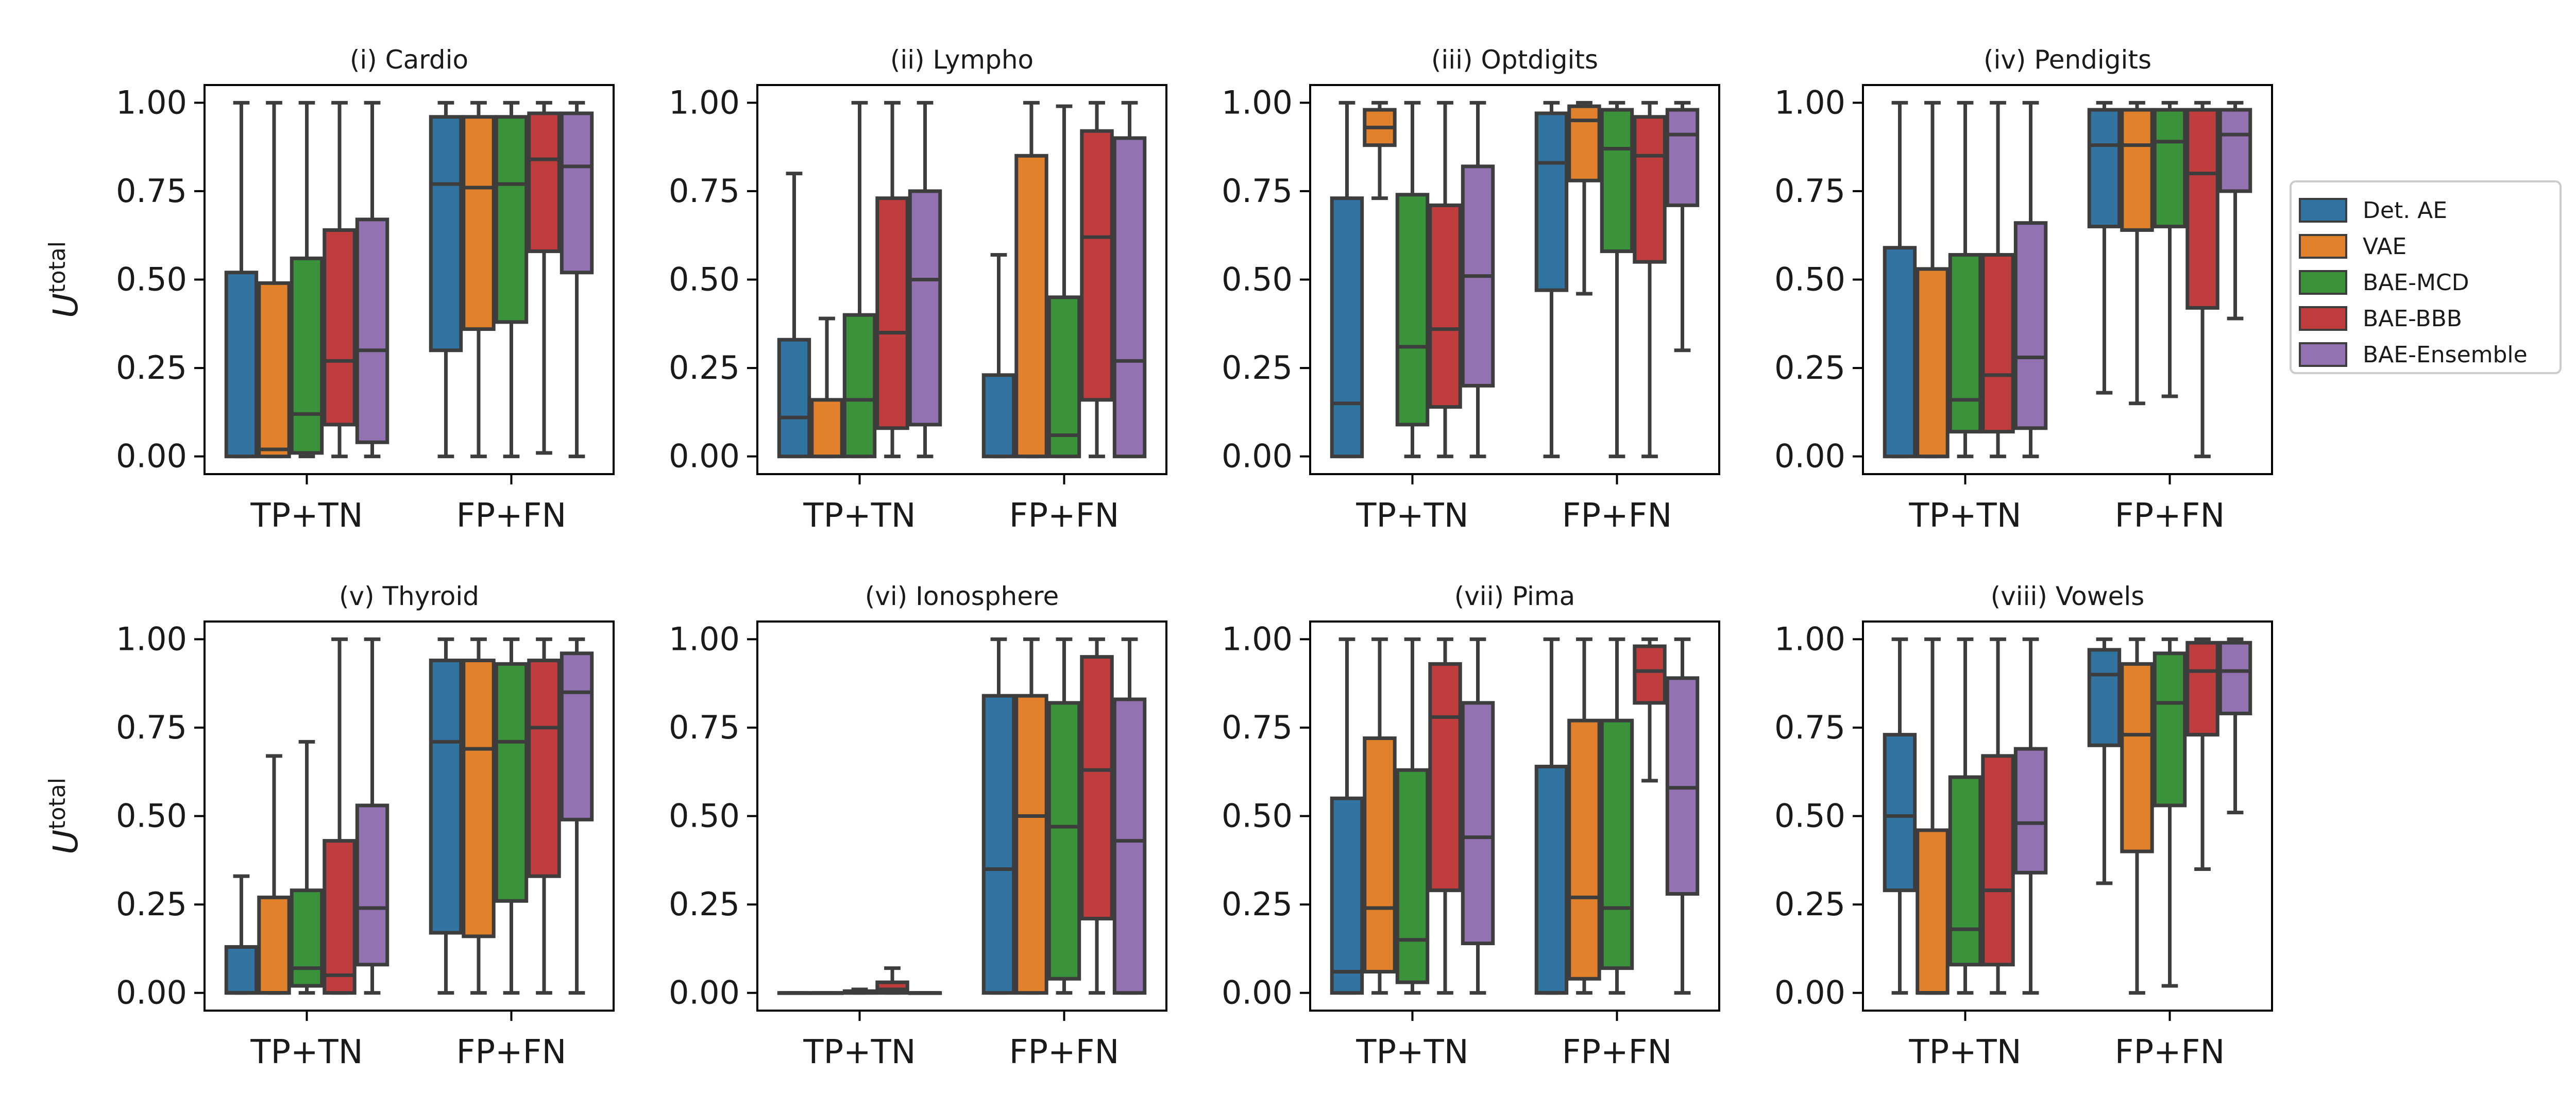  I want to click on legend-item-1: Det. AE, so click(2373, 210).